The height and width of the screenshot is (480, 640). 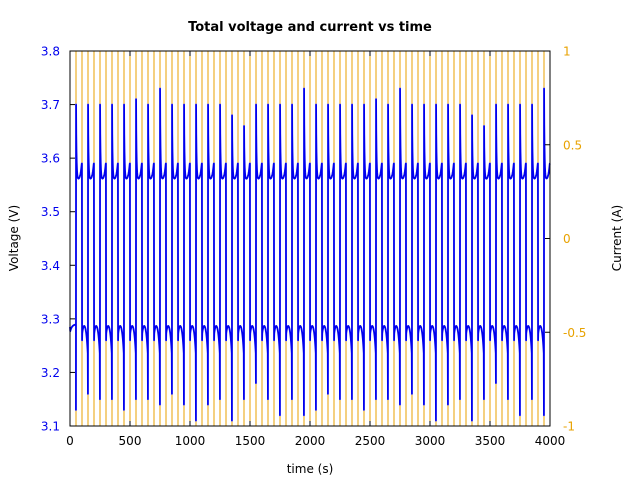 I want to click on x-tick-label: 500, so click(x=130, y=441).